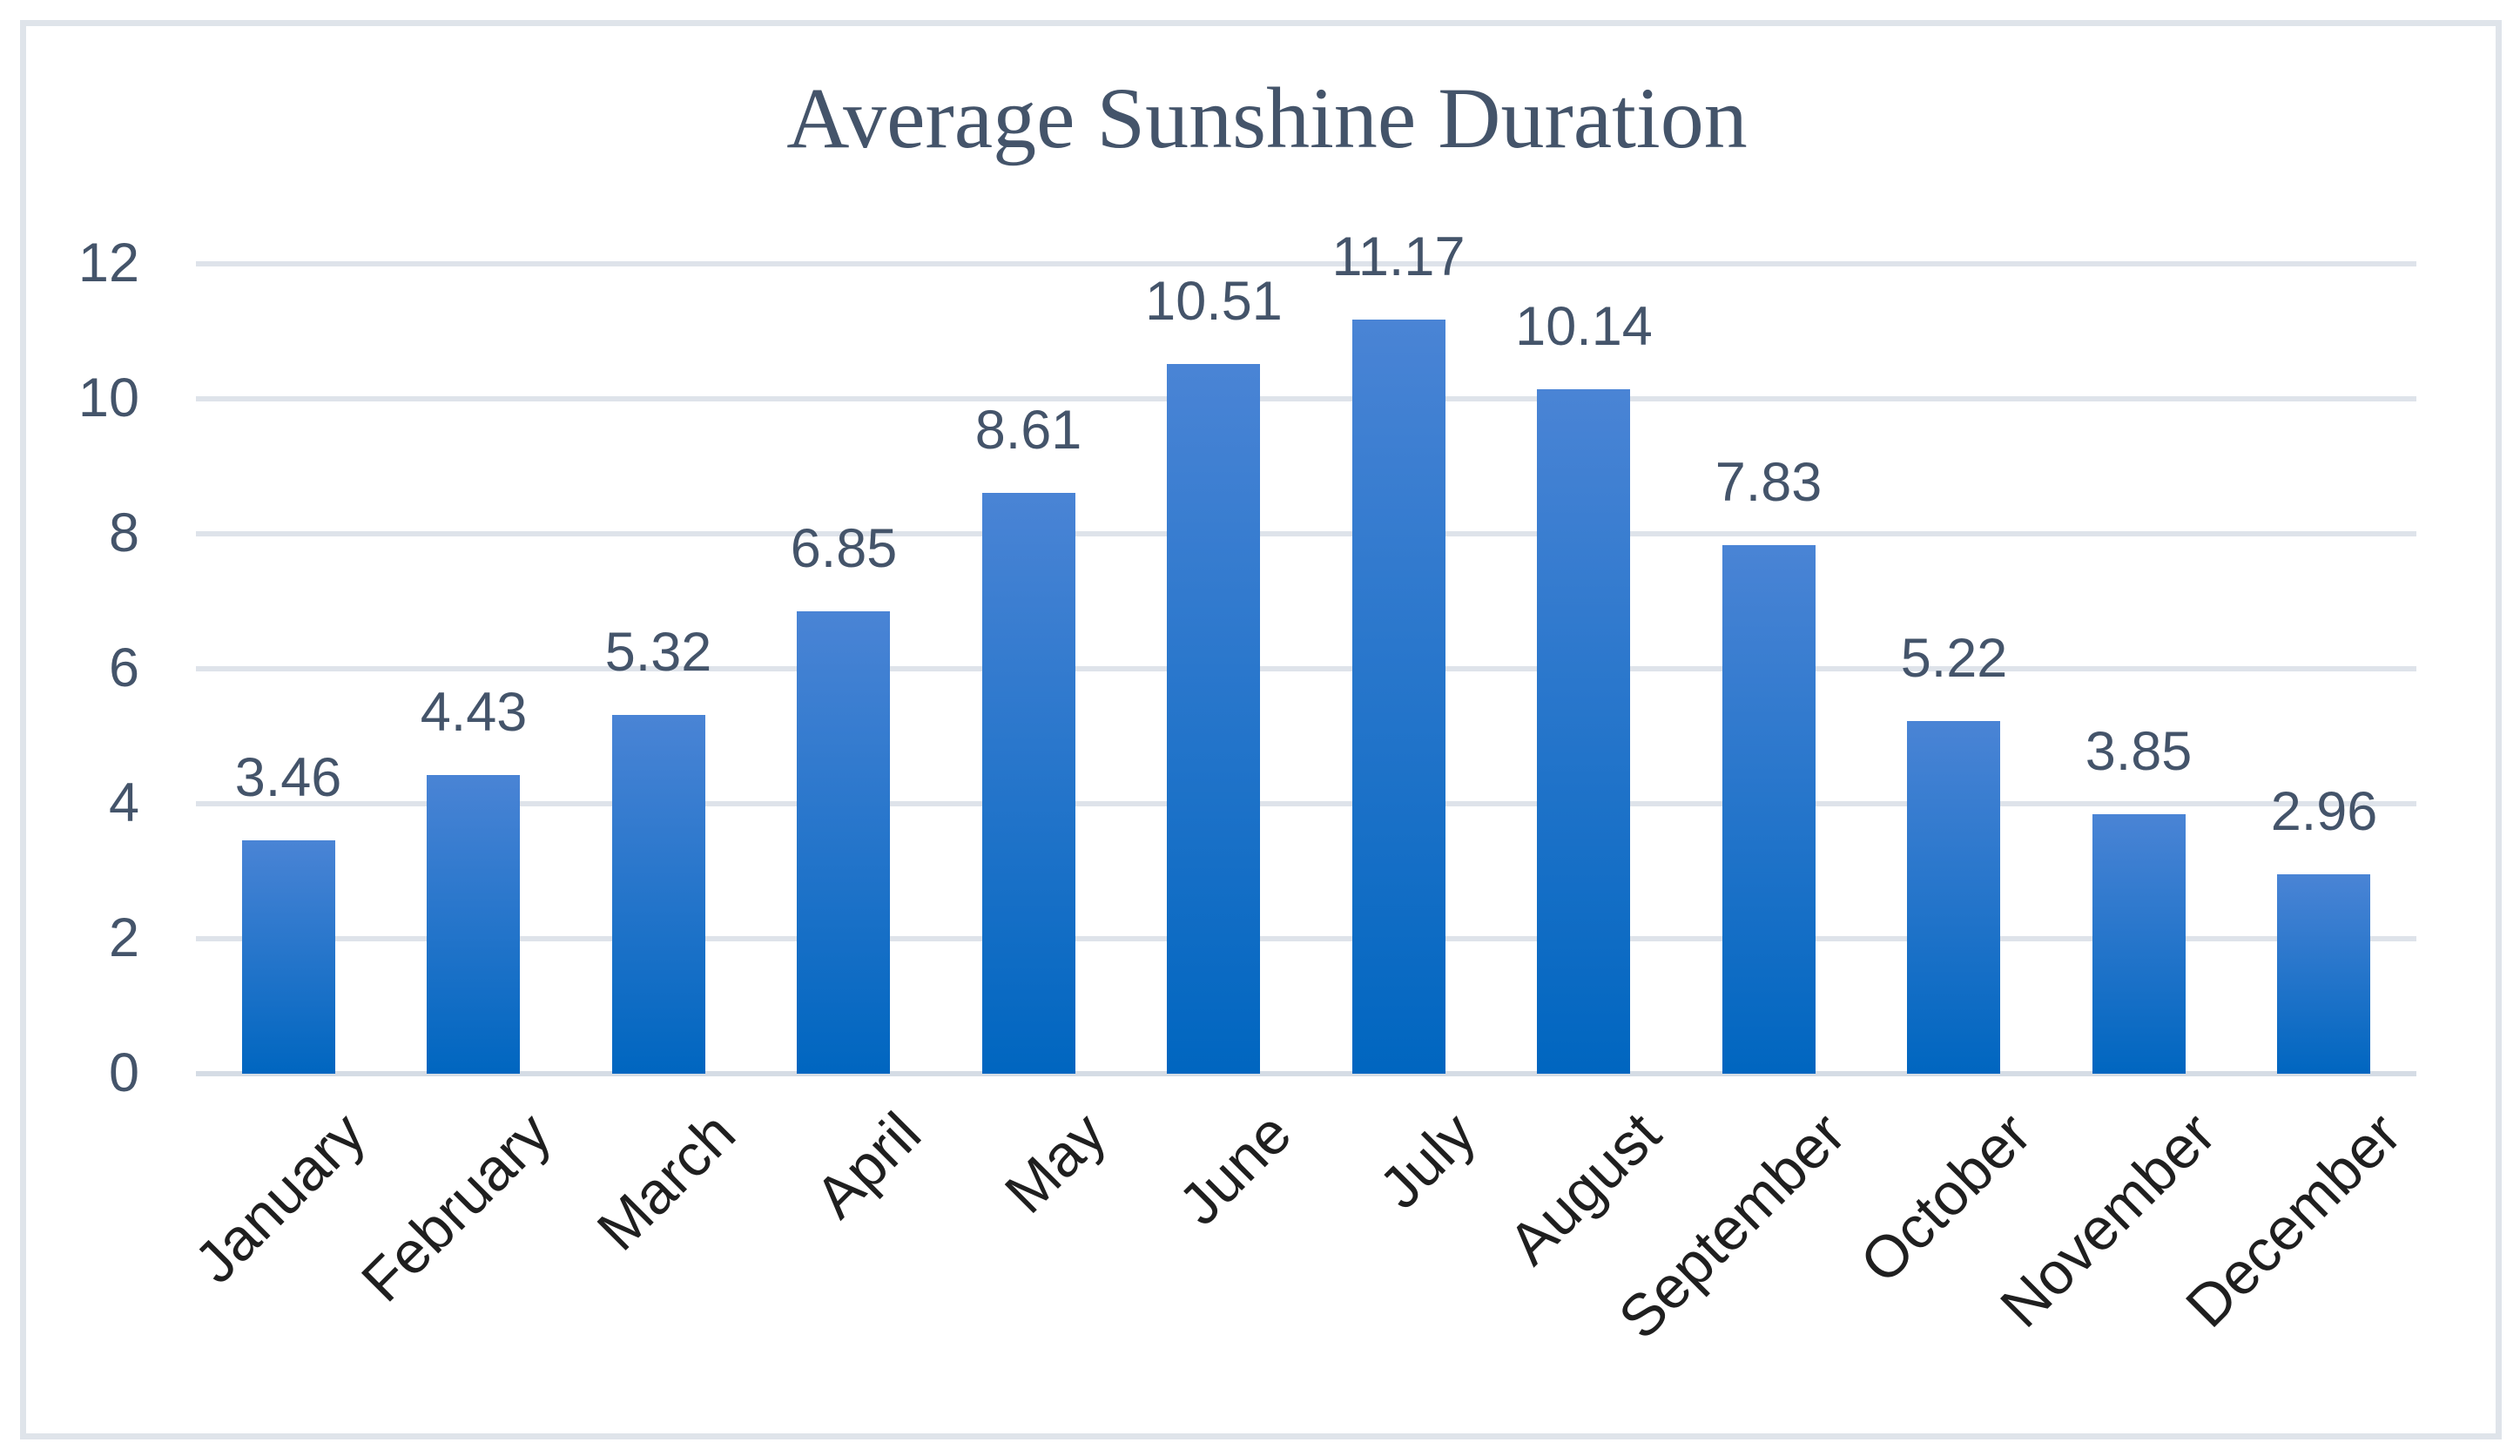 The image size is (2520, 1456). Describe the element at coordinates (1954, 658) in the screenshot. I see `bar-value-label-october: 5.22` at that location.